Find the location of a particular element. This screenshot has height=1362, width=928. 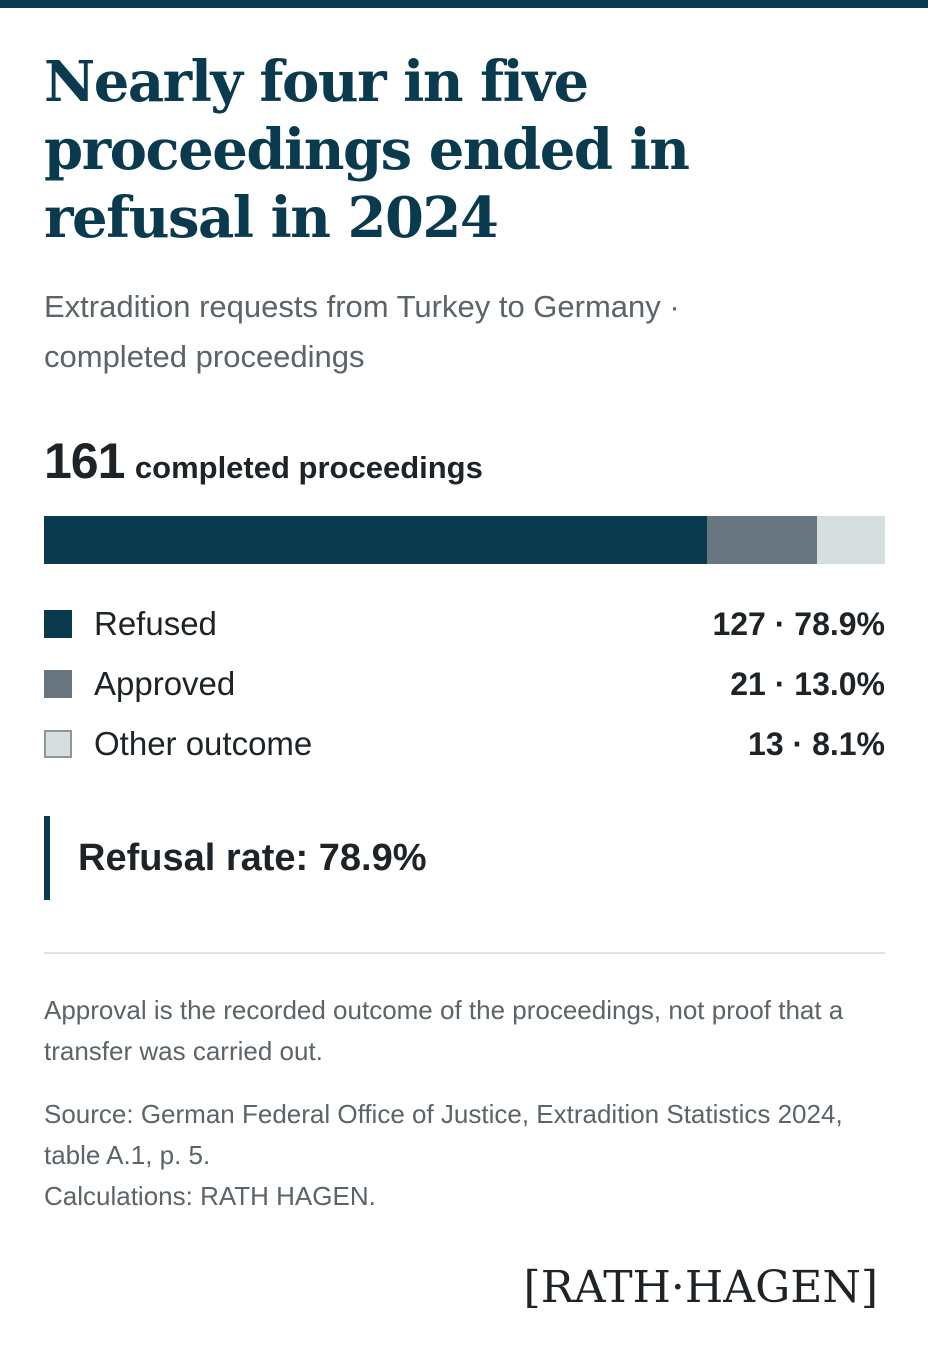

bar-segment-other is located at coordinates (851, 540).